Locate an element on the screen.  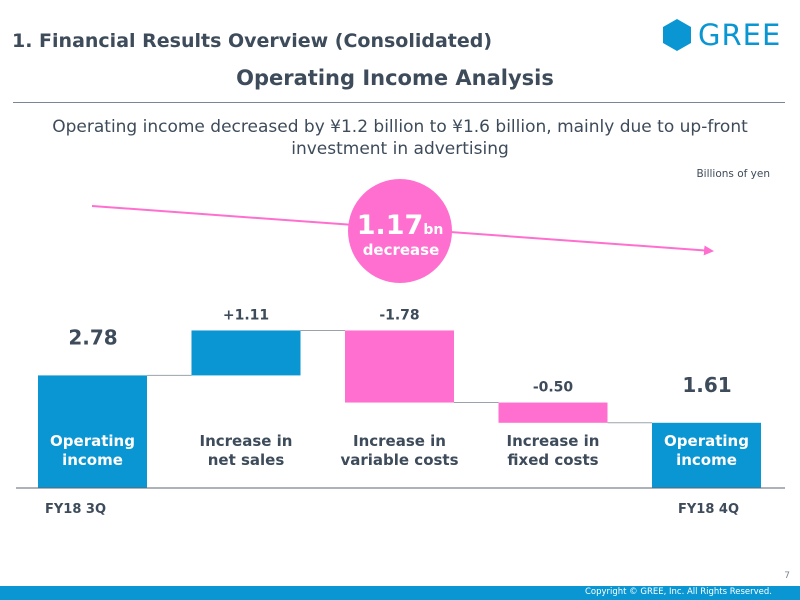
gree-logo: GREE is located at coordinates (721, 35).